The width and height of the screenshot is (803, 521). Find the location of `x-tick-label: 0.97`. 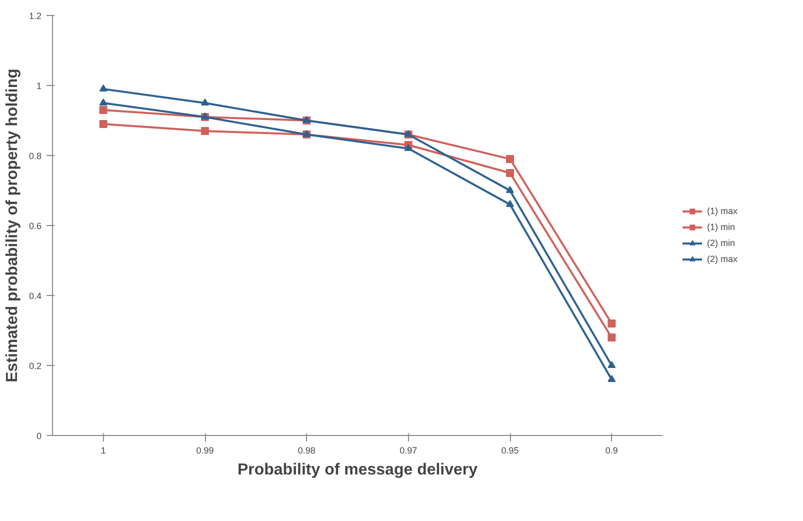

x-tick-label: 0.97 is located at coordinates (409, 451).